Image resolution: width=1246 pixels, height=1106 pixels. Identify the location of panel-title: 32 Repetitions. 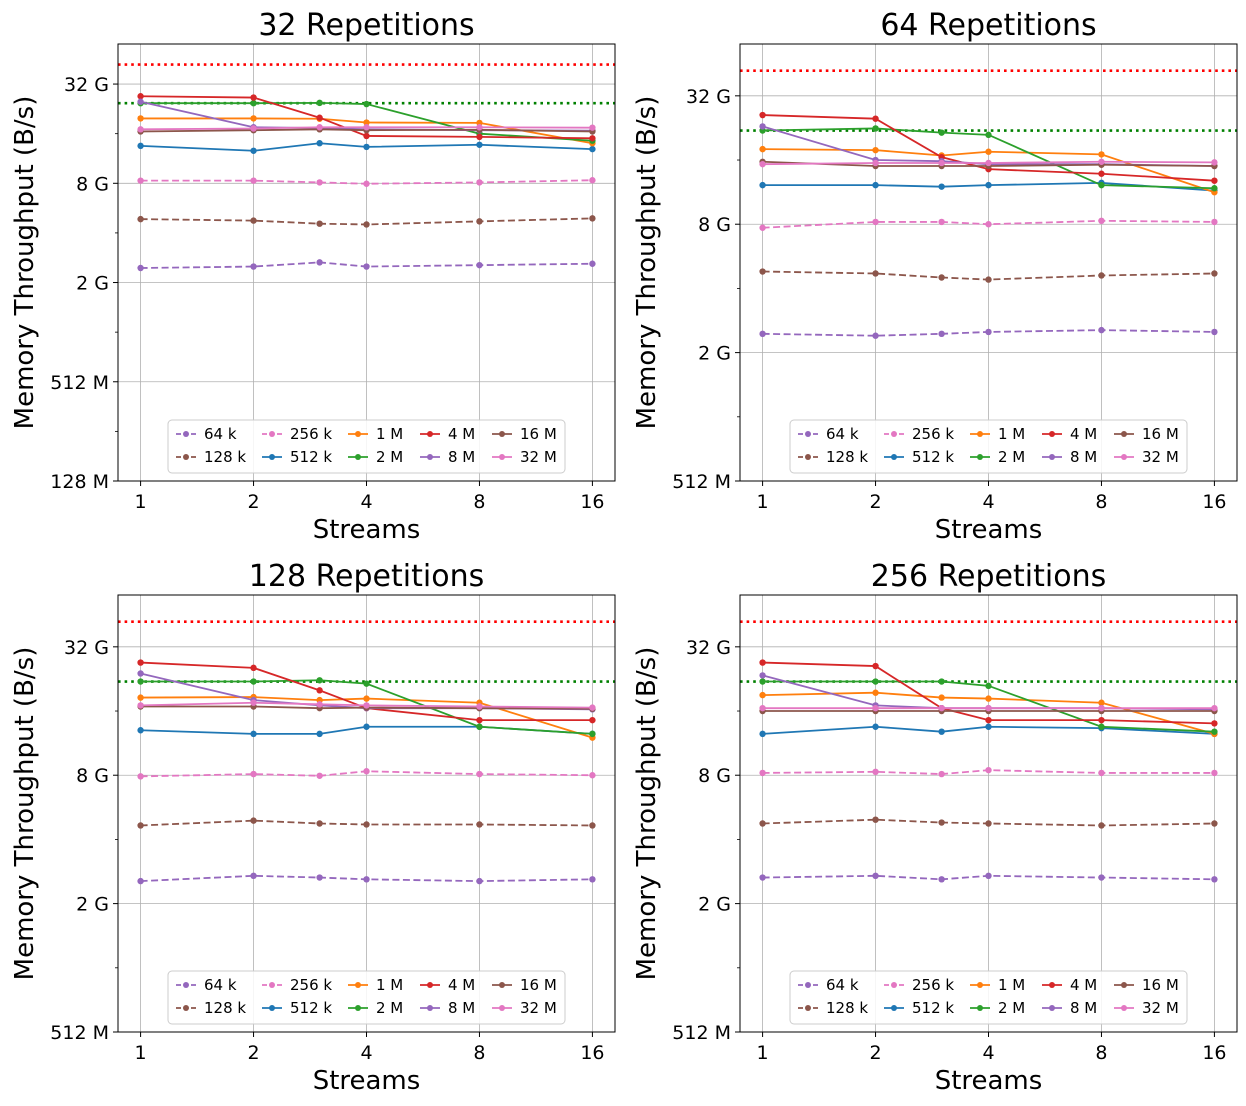
(366, 25).